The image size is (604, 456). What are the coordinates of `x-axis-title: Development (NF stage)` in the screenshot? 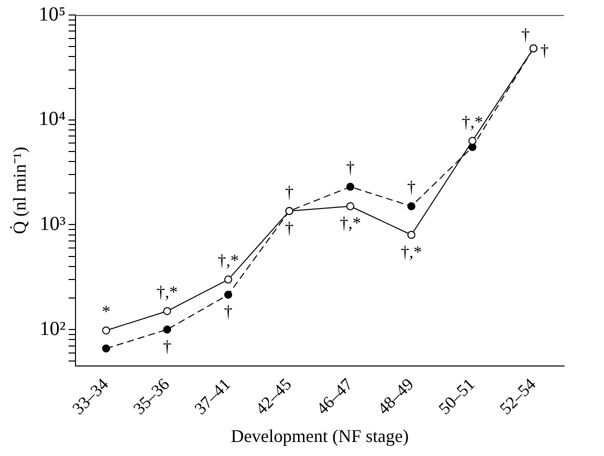 It's located at (319, 436).